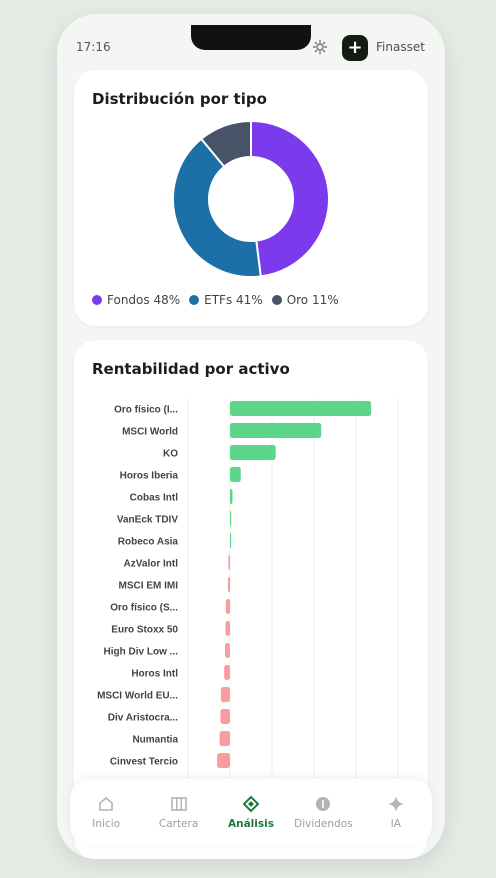  I want to click on nav-item-analisis: Análisis, so click(251, 812).